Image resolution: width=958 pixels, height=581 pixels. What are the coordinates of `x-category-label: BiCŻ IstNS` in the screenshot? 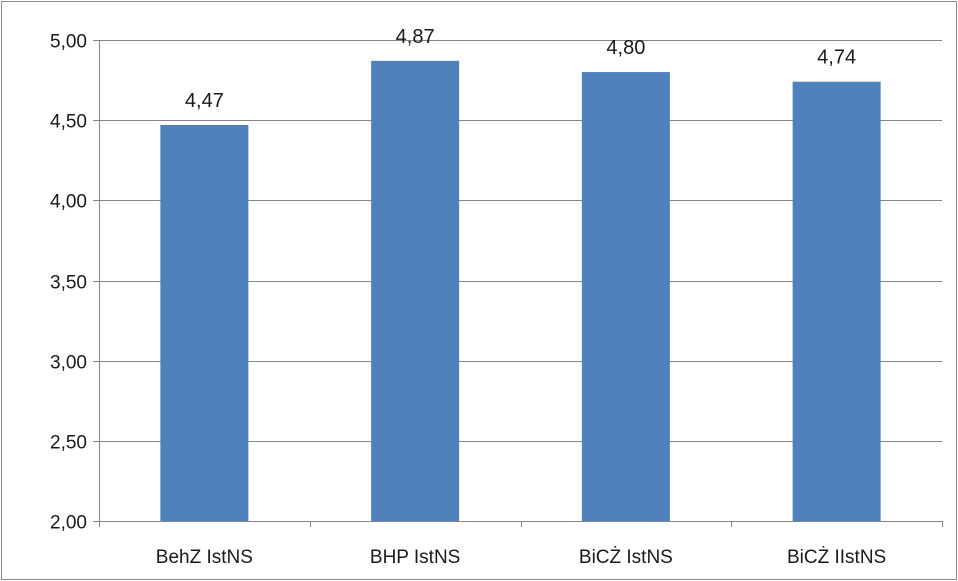 It's located at (626, 557).